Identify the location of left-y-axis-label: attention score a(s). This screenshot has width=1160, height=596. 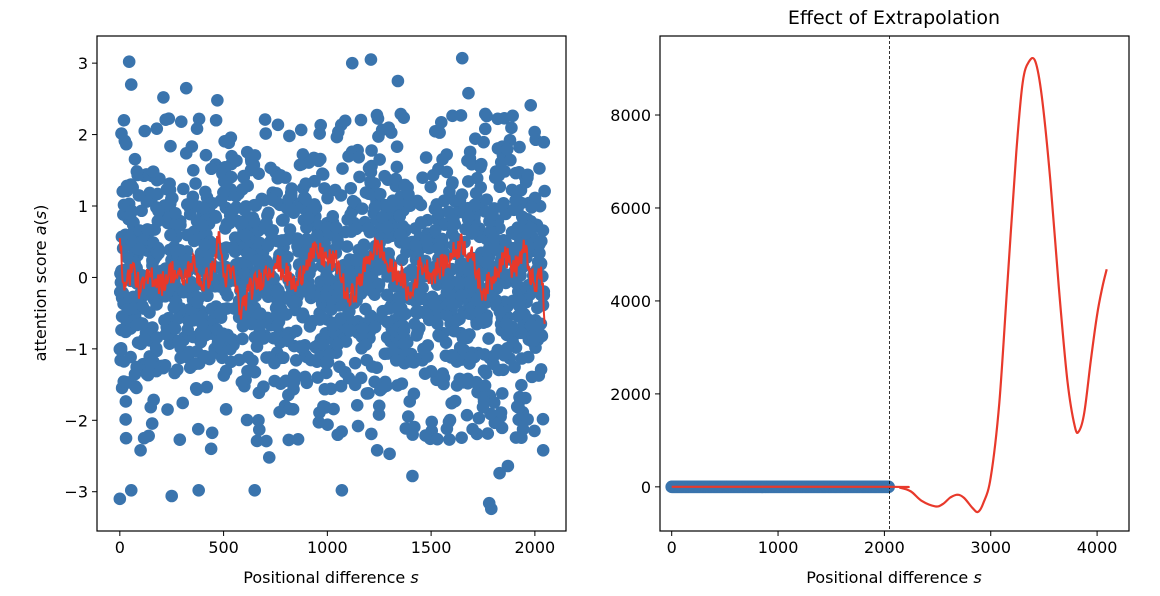
(40, 283).